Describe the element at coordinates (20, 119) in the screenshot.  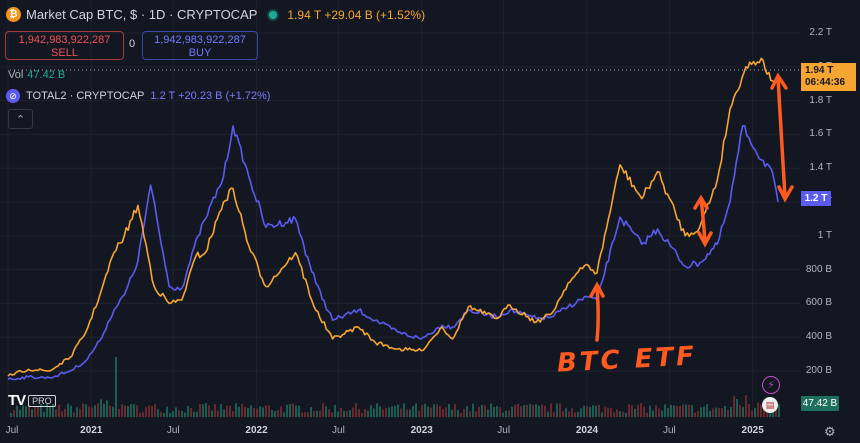
I see `collapse-legend-button: ⌃` at that location.